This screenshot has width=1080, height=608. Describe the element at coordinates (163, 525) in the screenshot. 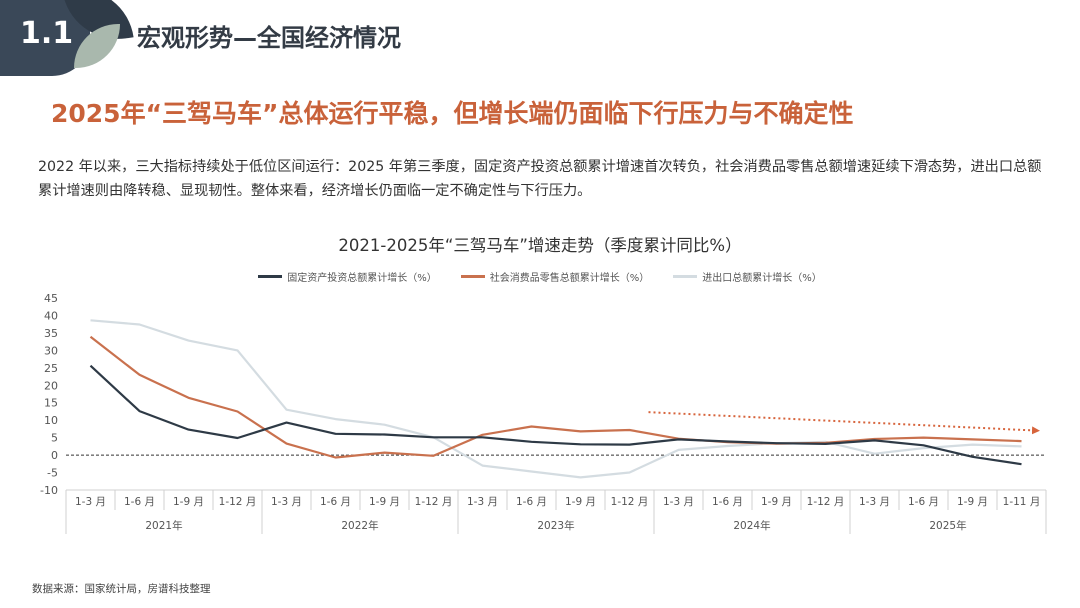

I see `x-group-label: 2021年` at that location.